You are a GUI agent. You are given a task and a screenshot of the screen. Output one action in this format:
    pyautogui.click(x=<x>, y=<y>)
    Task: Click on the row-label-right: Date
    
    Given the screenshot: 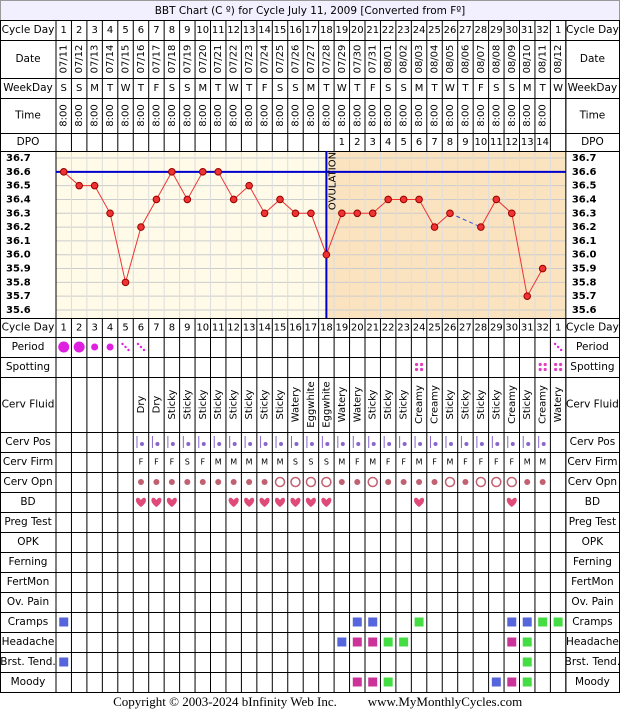 What is the action you would take?
    pyautogui.click(x=592, y=59)
    